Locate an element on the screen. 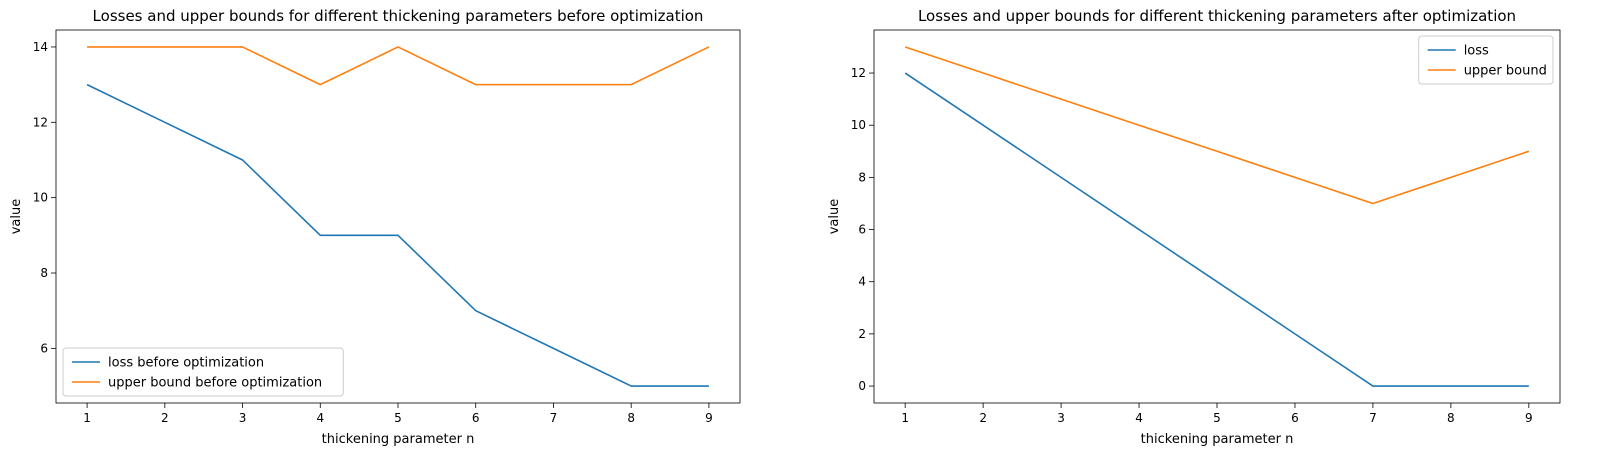 Image resolution: width=1617 pixels, height=468 pixels. legend: loss upper bound is located at coordinates (1486, 60).